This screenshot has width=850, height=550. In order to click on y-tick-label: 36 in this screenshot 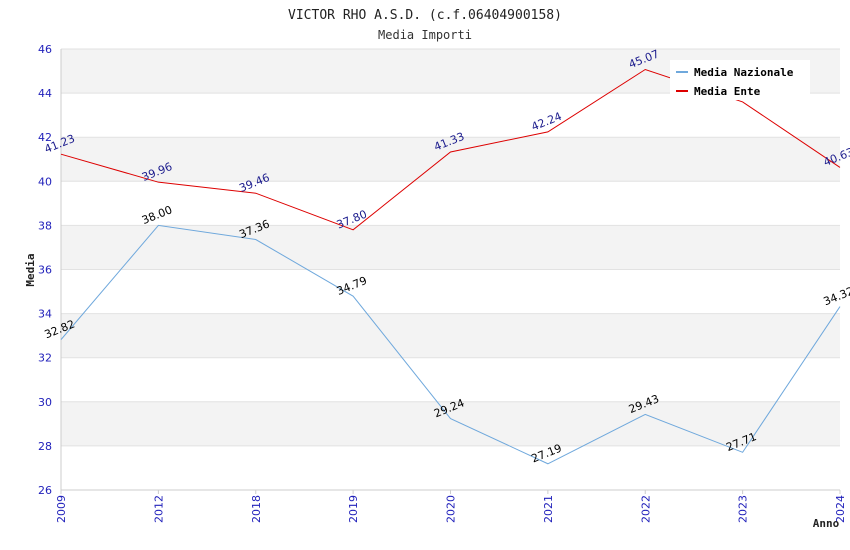, I will do `click(45, 270)`.